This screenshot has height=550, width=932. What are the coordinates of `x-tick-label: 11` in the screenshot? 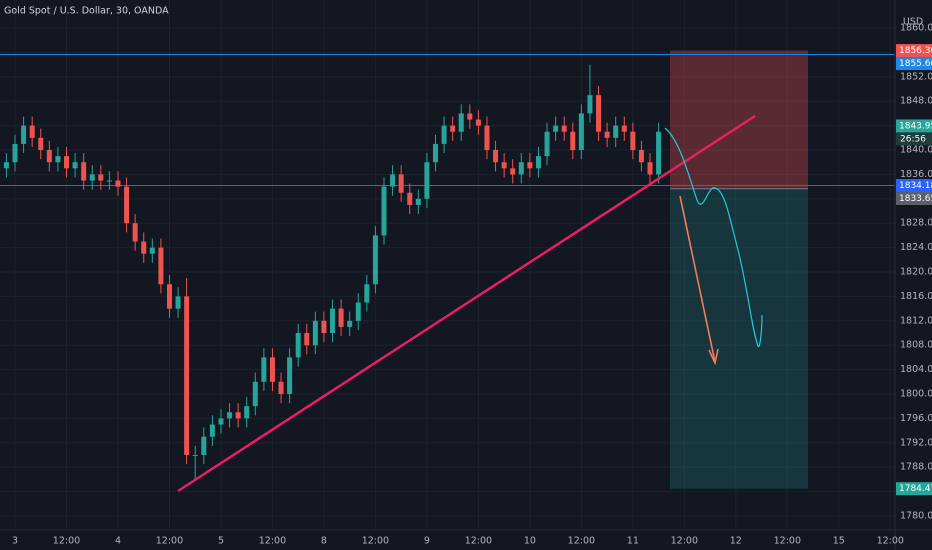 It's located at (633, 541).